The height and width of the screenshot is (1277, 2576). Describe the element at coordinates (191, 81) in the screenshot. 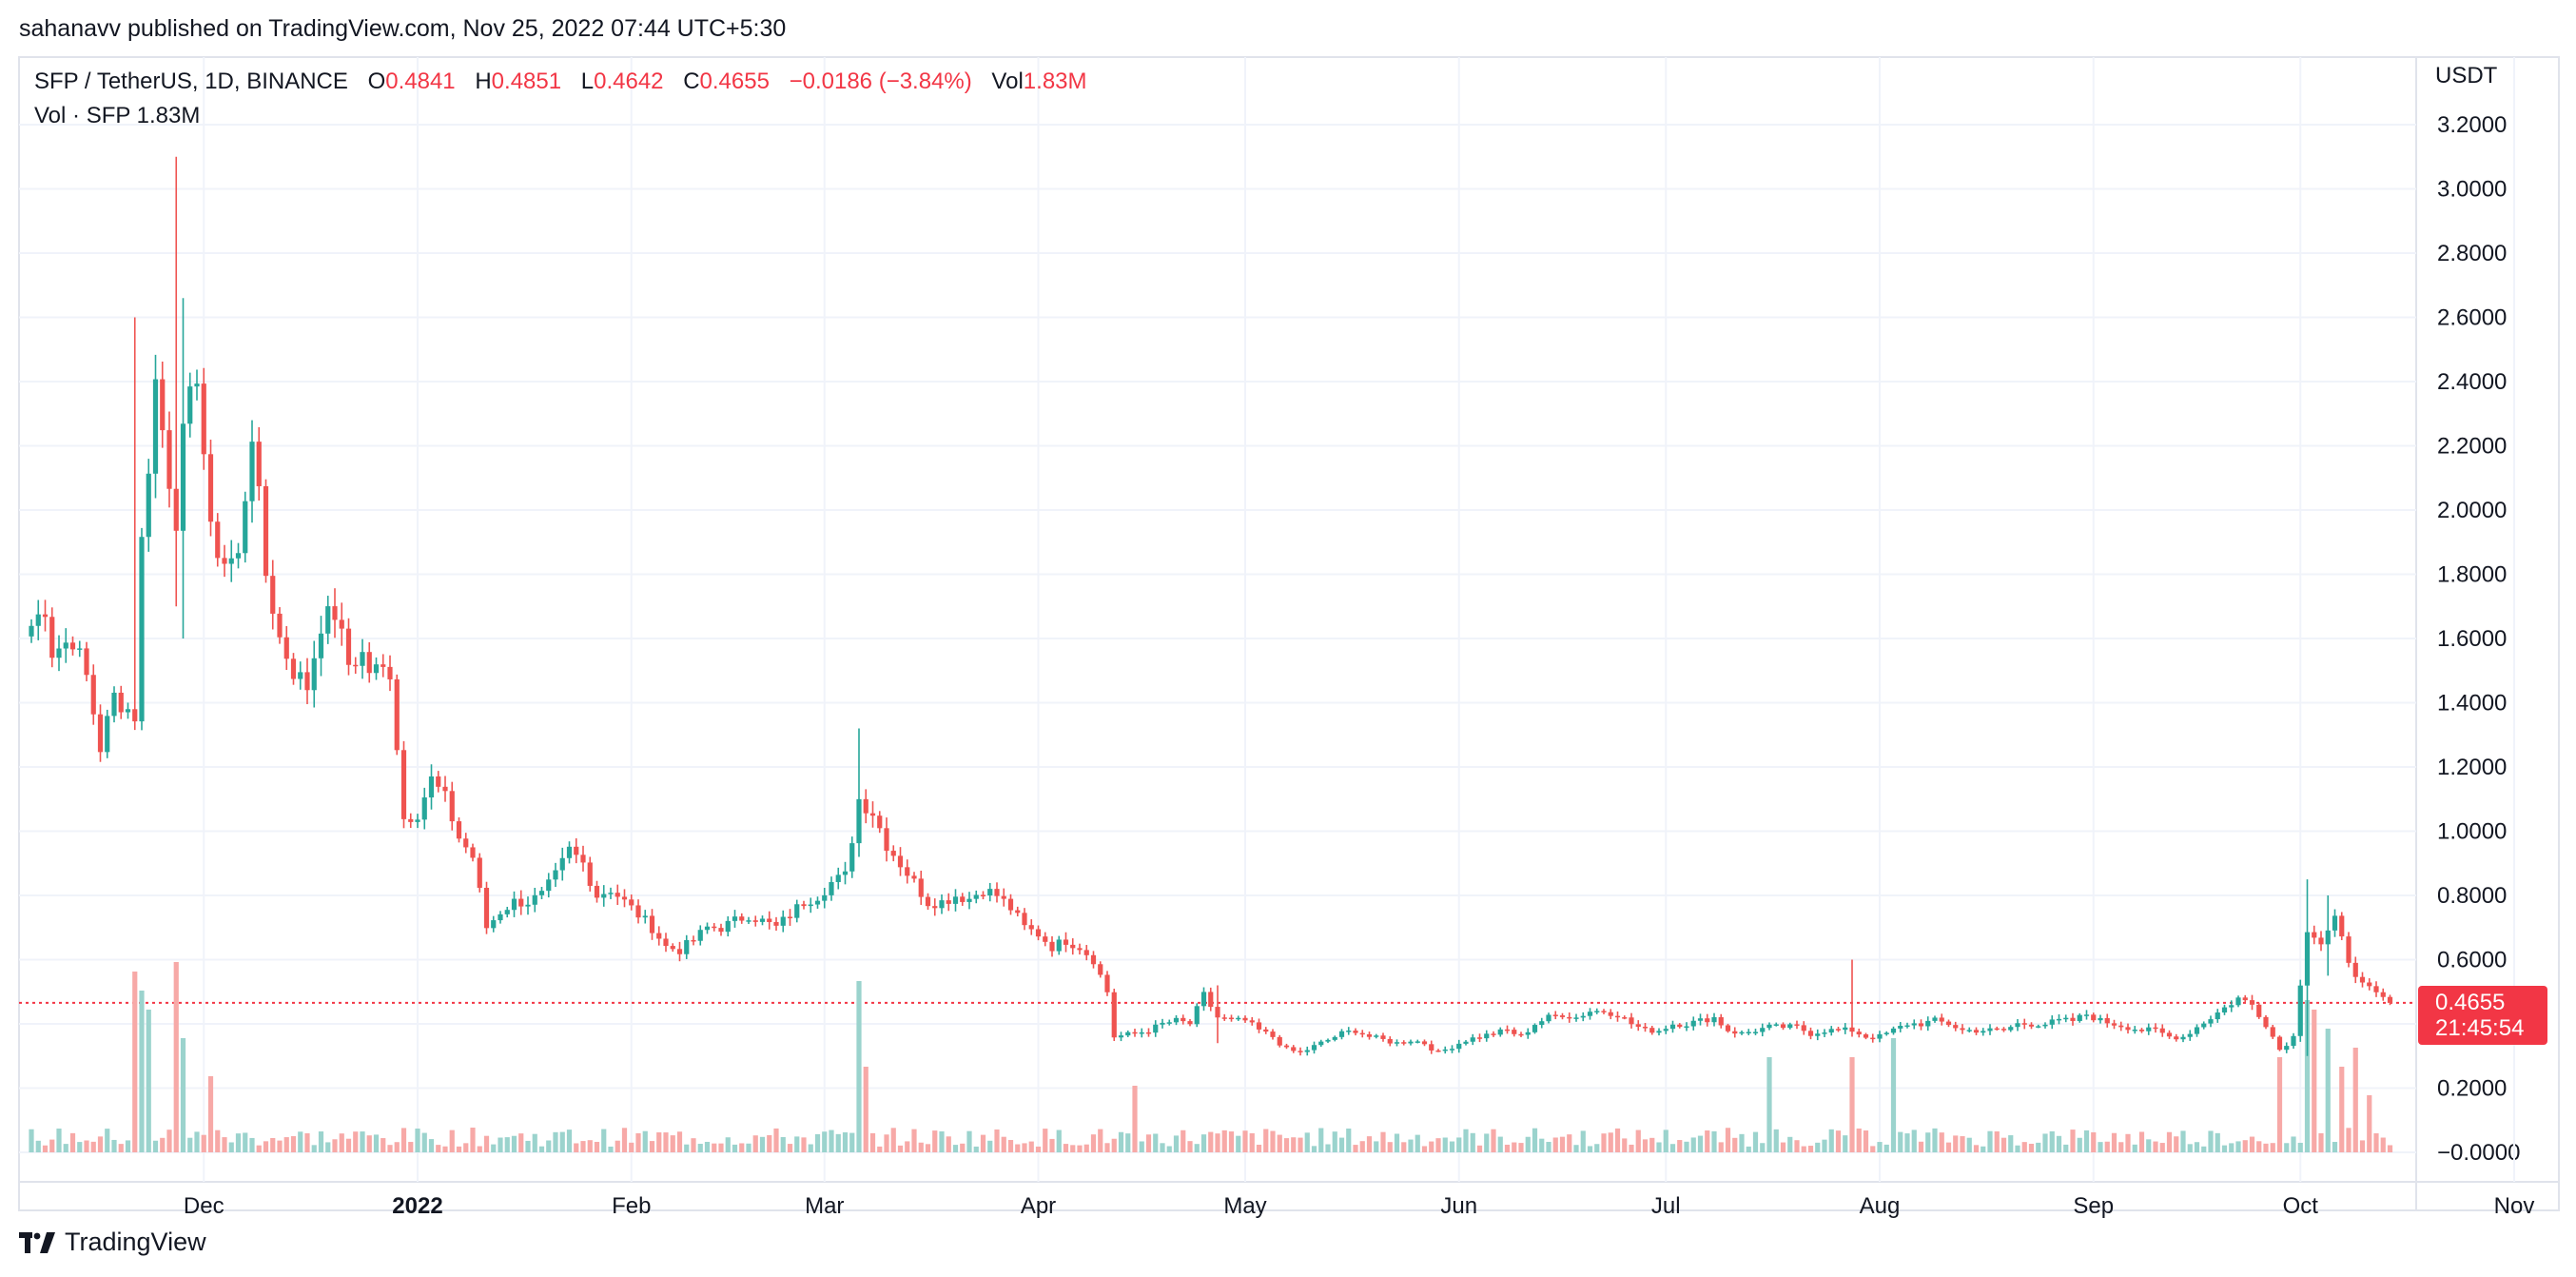

I see `symbol-label: SFP / TetherUS, 1D, BINANCE` at that location.